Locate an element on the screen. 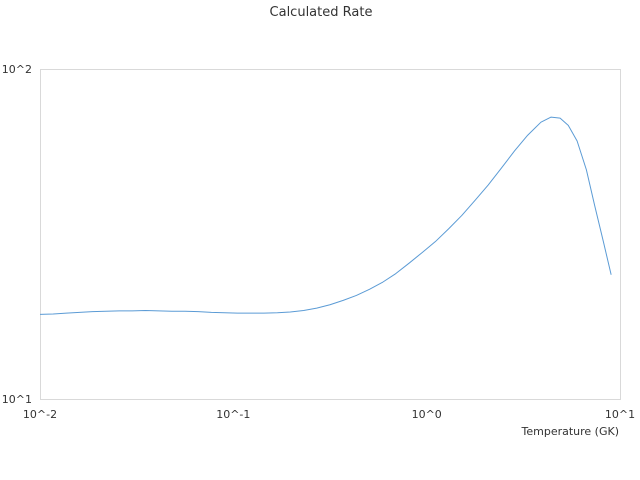  x-tick-label: 10^1 is located at coordinates (620, 414).